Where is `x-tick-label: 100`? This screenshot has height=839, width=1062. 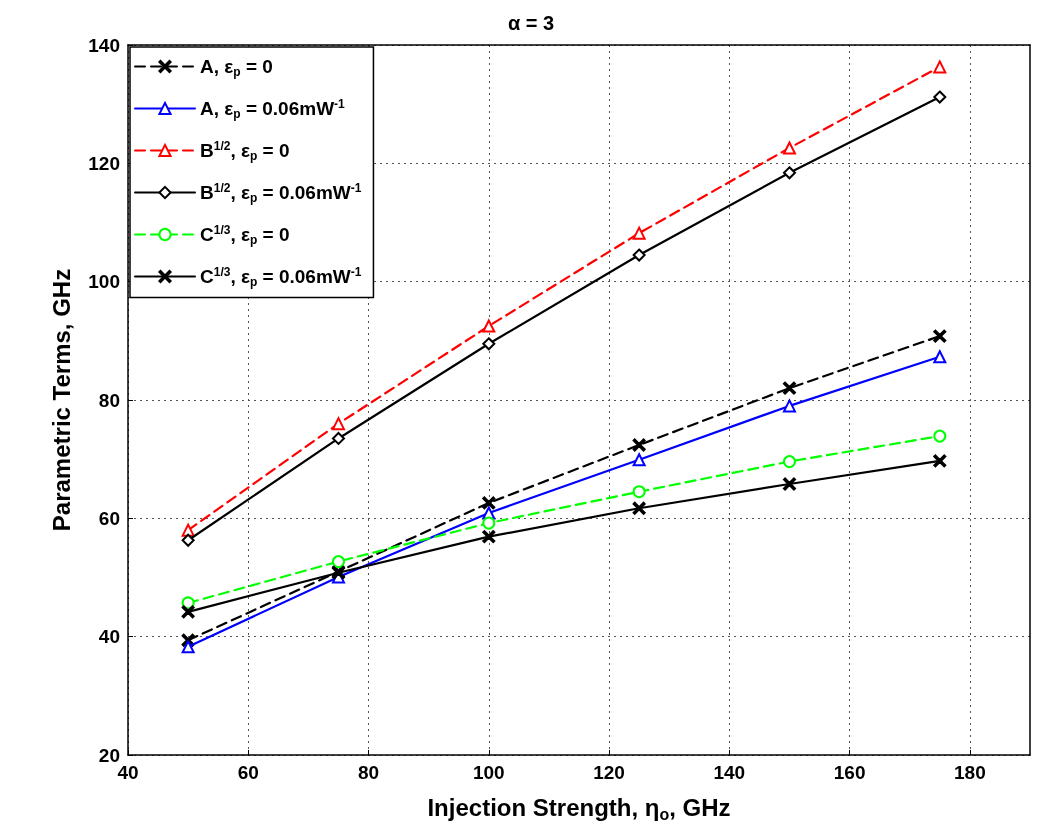
x-tick-label: 100 is located at coordinates (488, 772).